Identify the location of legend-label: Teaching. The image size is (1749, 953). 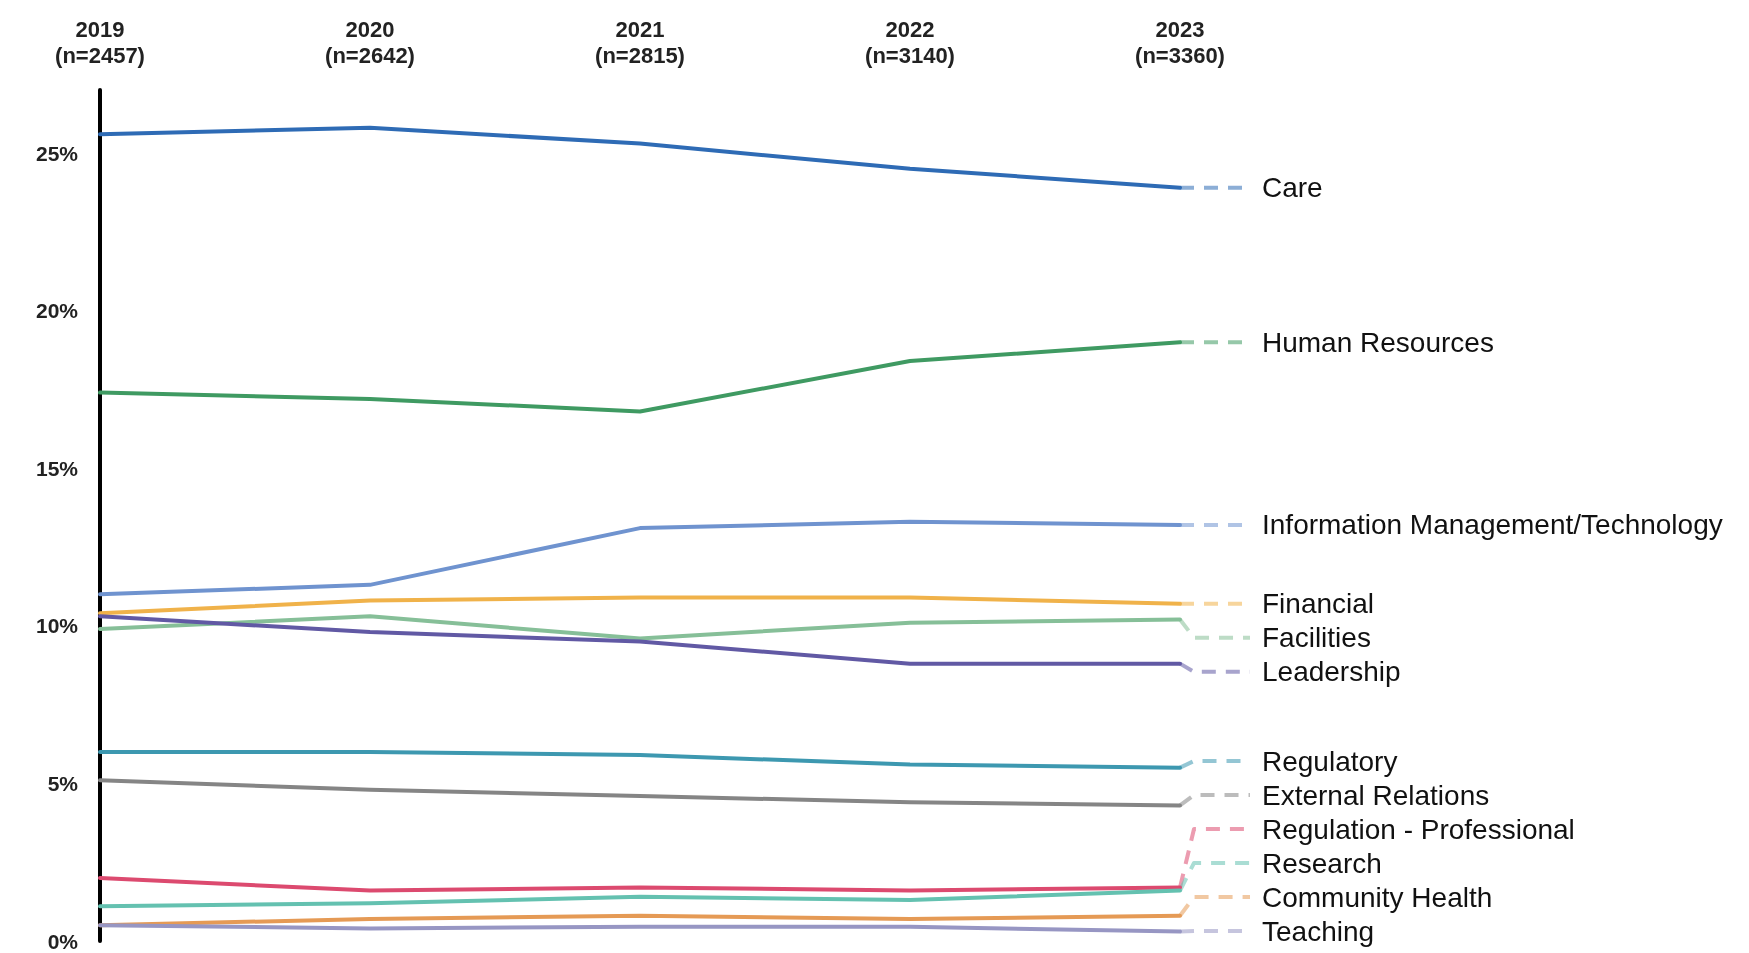
(1318, 931).